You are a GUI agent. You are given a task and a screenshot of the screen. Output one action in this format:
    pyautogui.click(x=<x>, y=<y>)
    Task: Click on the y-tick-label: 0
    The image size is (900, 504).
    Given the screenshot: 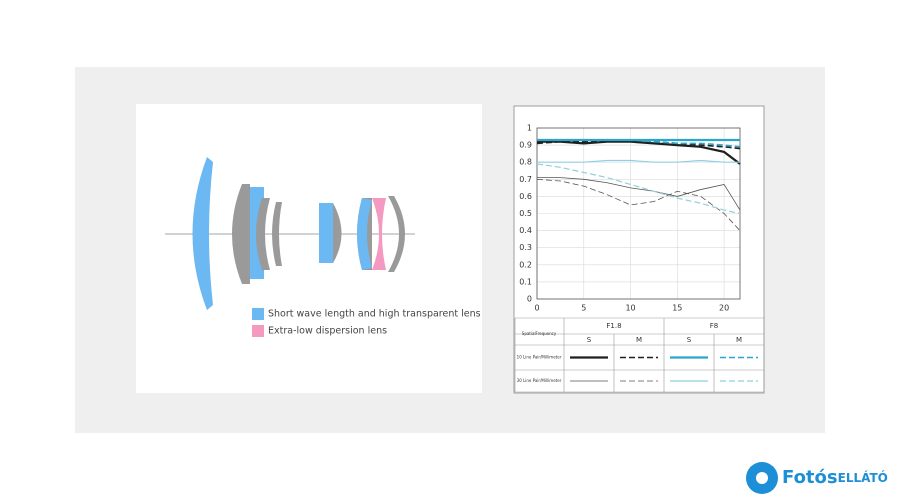 What is the action you would take?
    pyautogui.click(x=529, y=299)
    